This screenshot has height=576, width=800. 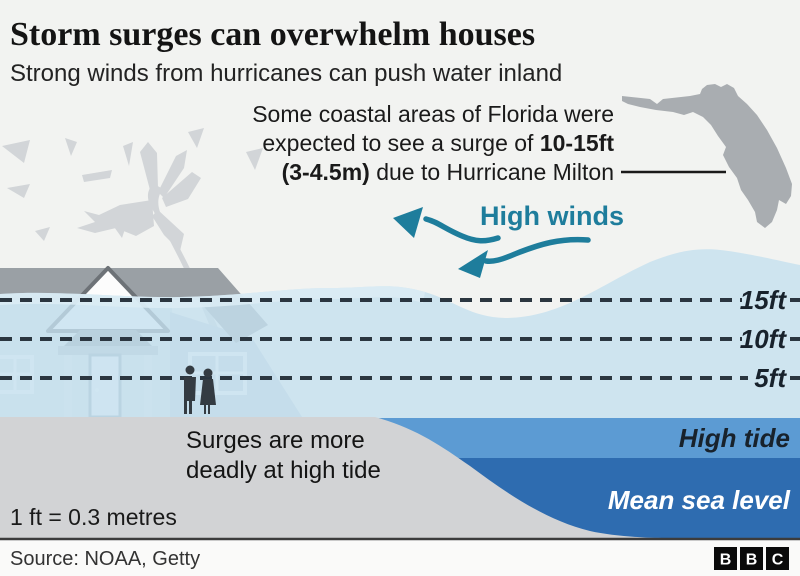 I want to click on high-tide-label: High tide, so click(x=734, y=438).